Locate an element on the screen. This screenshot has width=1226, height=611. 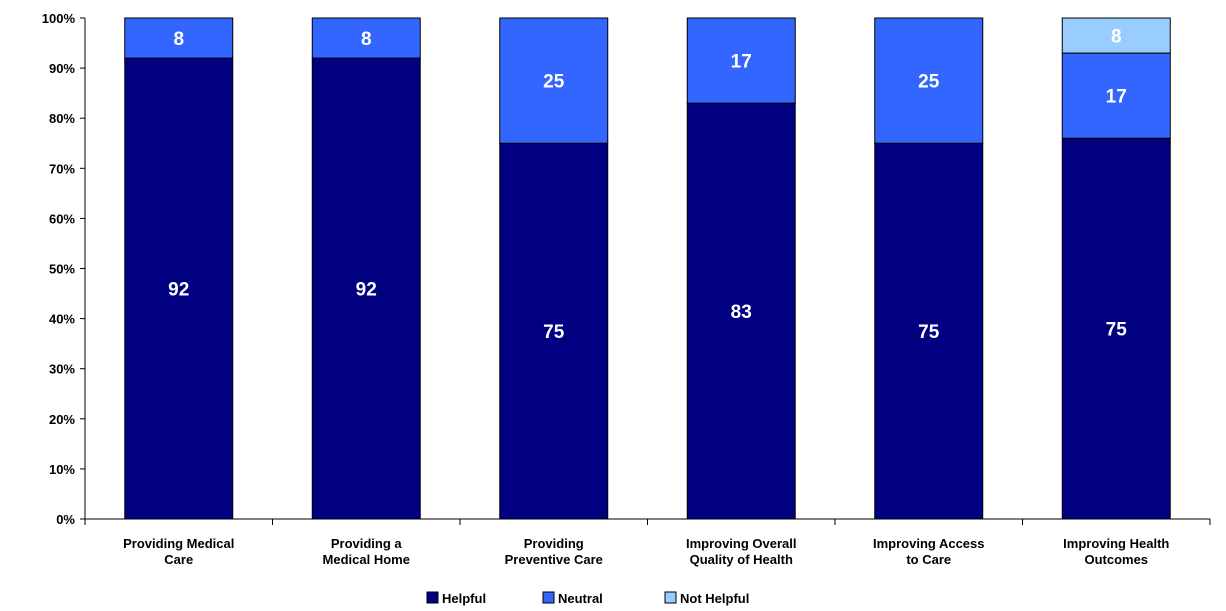
x-tick-label: Providing Medical is located at coordinates (178, 543).